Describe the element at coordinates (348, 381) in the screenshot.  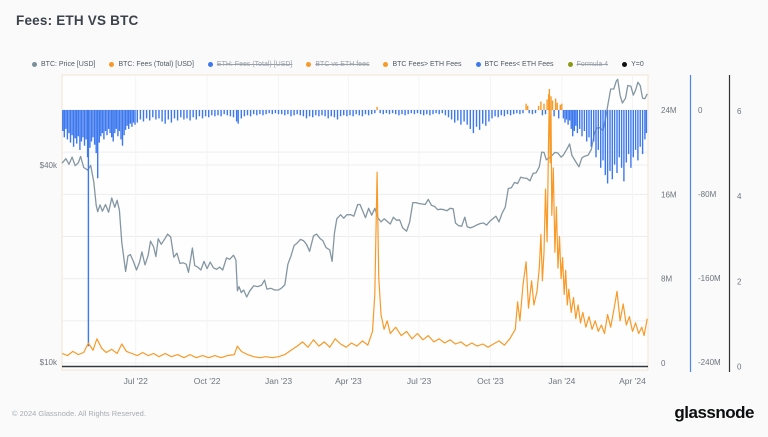
I see `x-axis-label: Apr '23` at that location.